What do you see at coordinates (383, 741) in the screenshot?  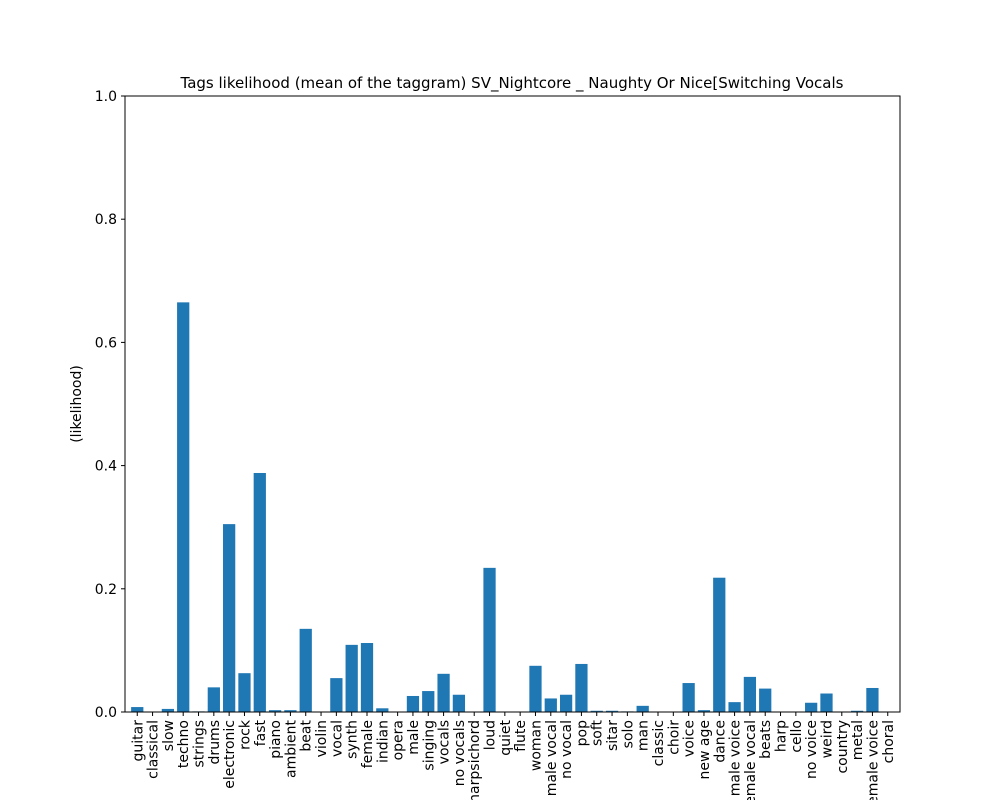 I see `x-tick-label: indian` at bounding box center [383, 741].